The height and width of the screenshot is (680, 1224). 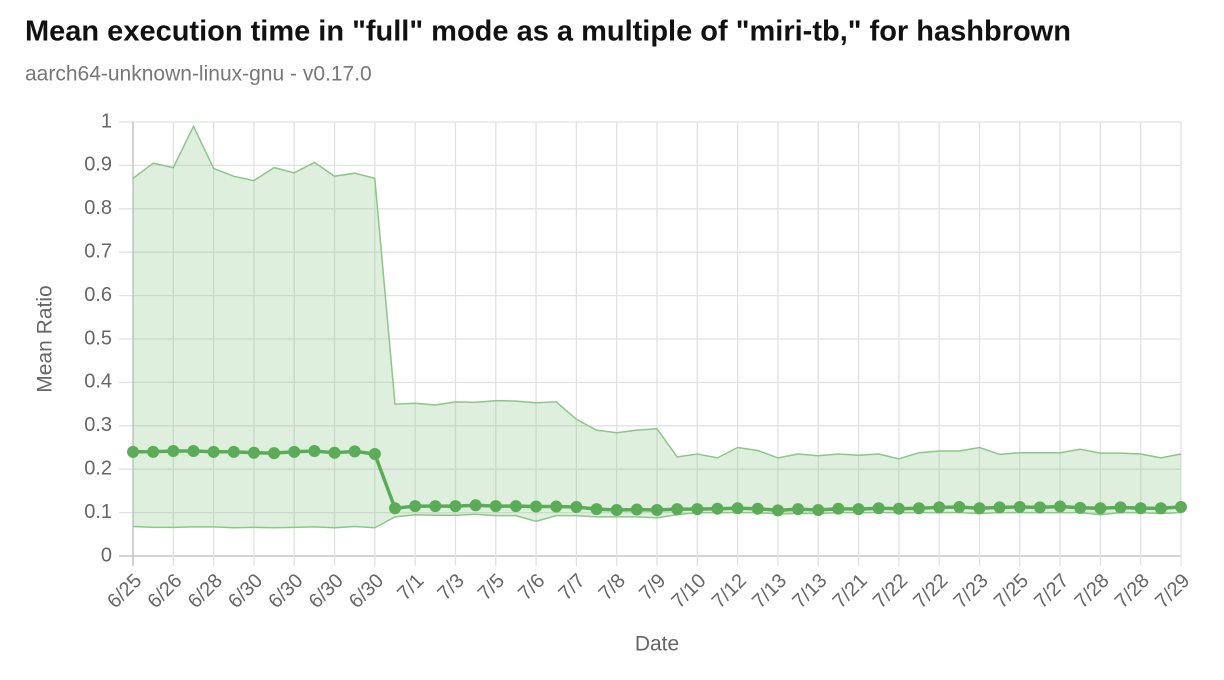 What do you see at coordinates (410, 587) in the screenshot?
I see `x-tick-label: 7/1` at bounding box center [410, 587].